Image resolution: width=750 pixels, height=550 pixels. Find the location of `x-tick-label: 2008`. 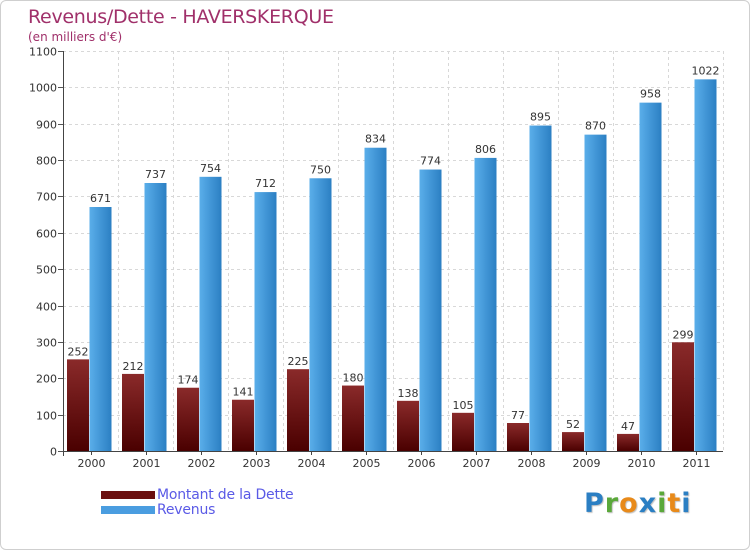

x-tick-label: 2008 is located at coordinates (532, 463).